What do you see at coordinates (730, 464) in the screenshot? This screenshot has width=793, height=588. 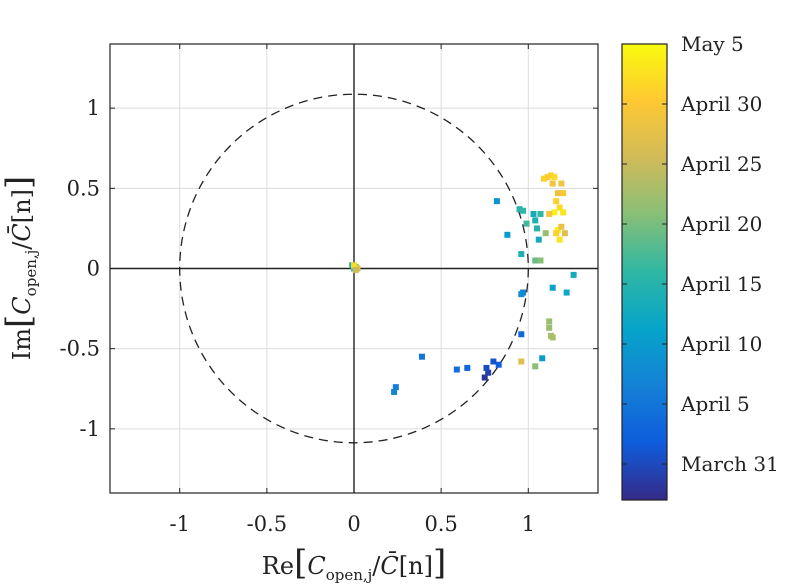 I see `colorbar-tick-label: March 31` at bounding box center [730, 464].